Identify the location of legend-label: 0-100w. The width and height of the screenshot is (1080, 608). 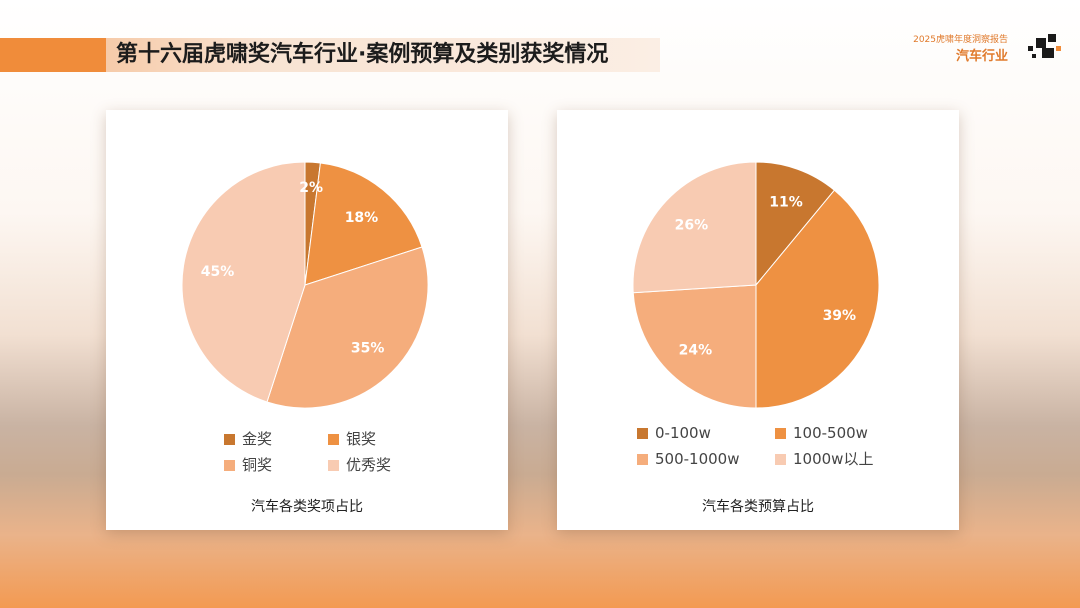
(683, 433).